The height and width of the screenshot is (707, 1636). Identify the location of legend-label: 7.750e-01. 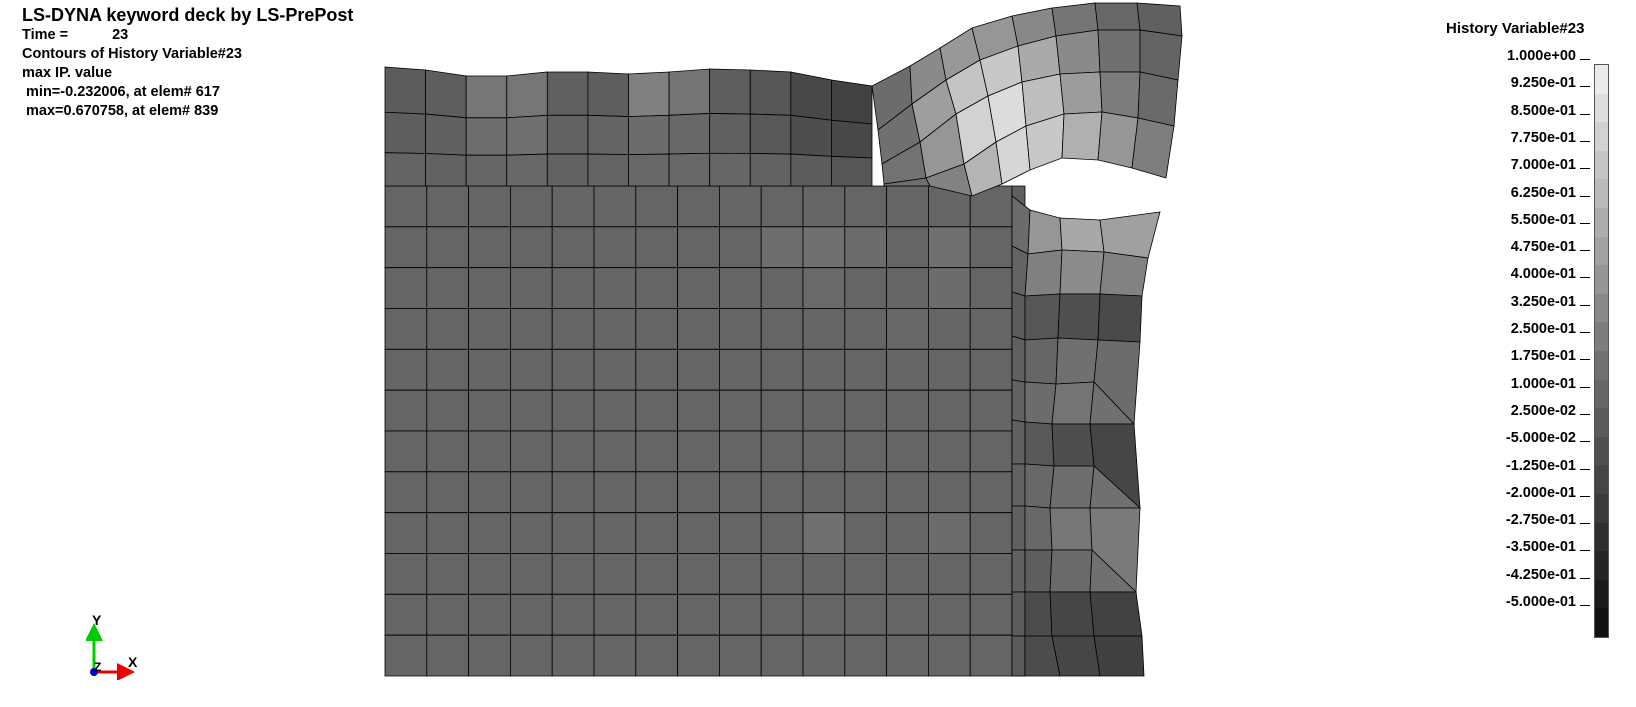
(1550, 138).